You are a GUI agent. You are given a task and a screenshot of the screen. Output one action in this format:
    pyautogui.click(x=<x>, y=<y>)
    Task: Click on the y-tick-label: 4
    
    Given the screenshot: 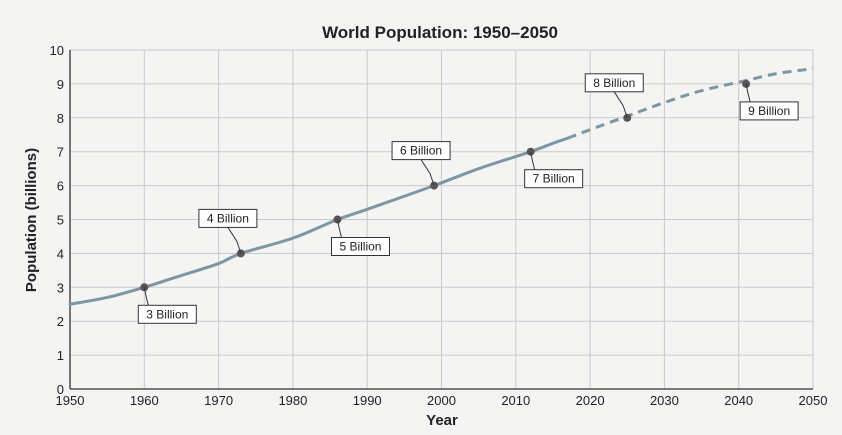 What is the action you would take?
    pyautogui.click(x=60, y=253)
    